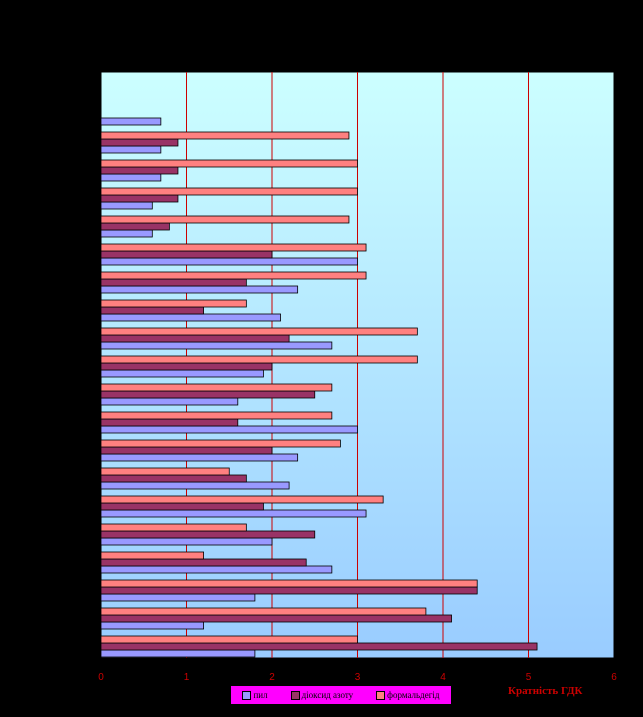  I want to click on legend-entry-dust: пил, so click(255, 695).